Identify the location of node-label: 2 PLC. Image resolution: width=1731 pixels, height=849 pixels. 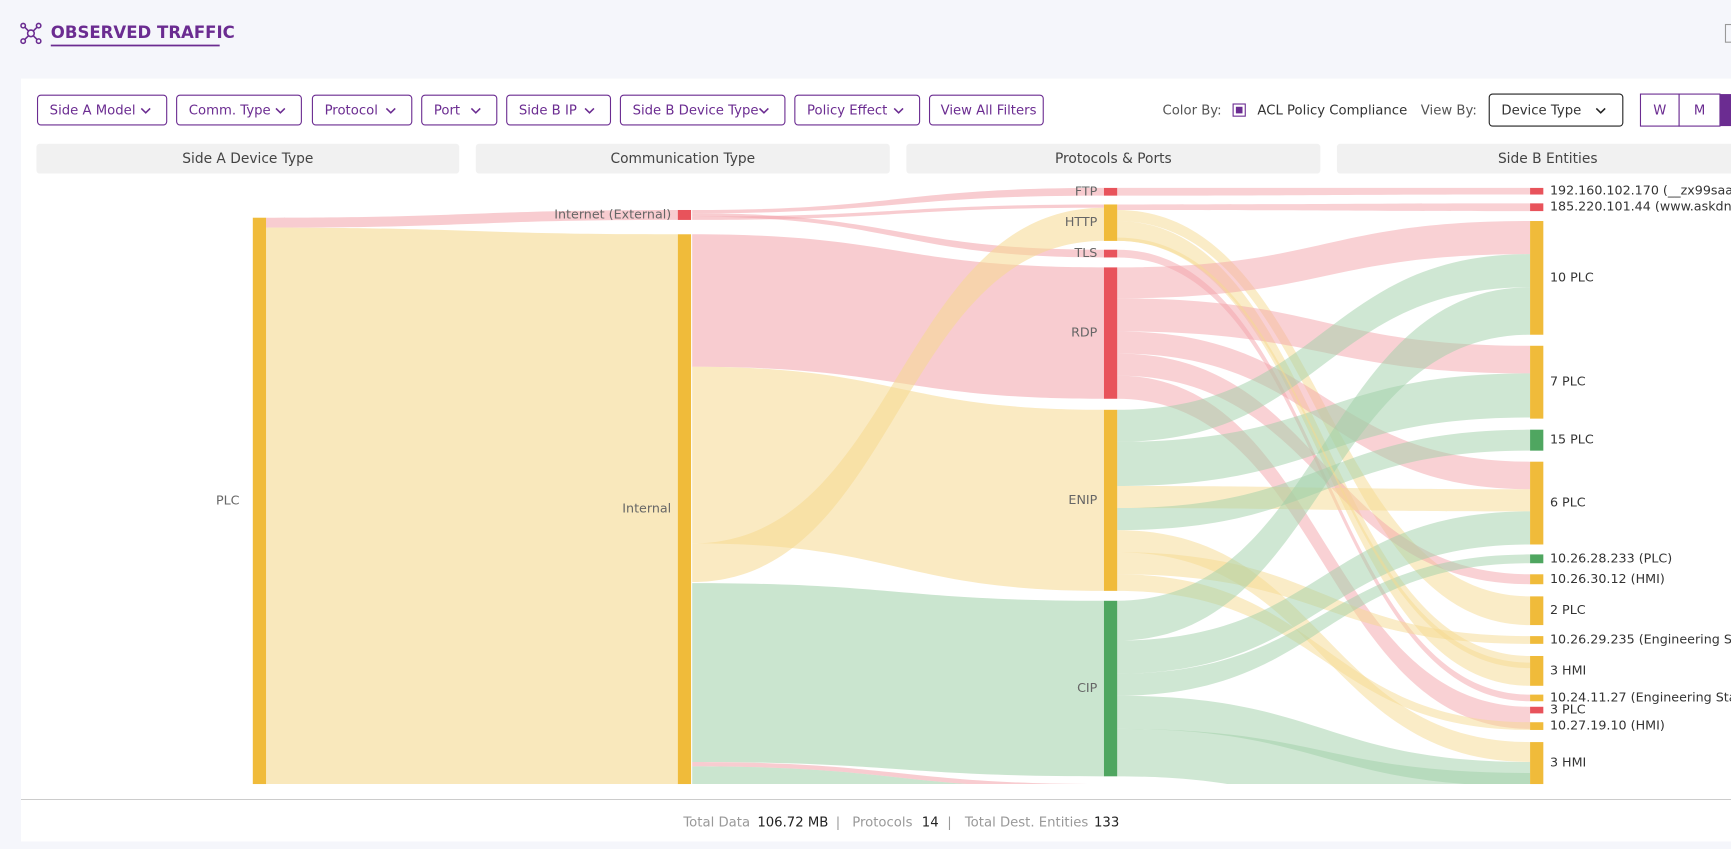
(1568, 609).